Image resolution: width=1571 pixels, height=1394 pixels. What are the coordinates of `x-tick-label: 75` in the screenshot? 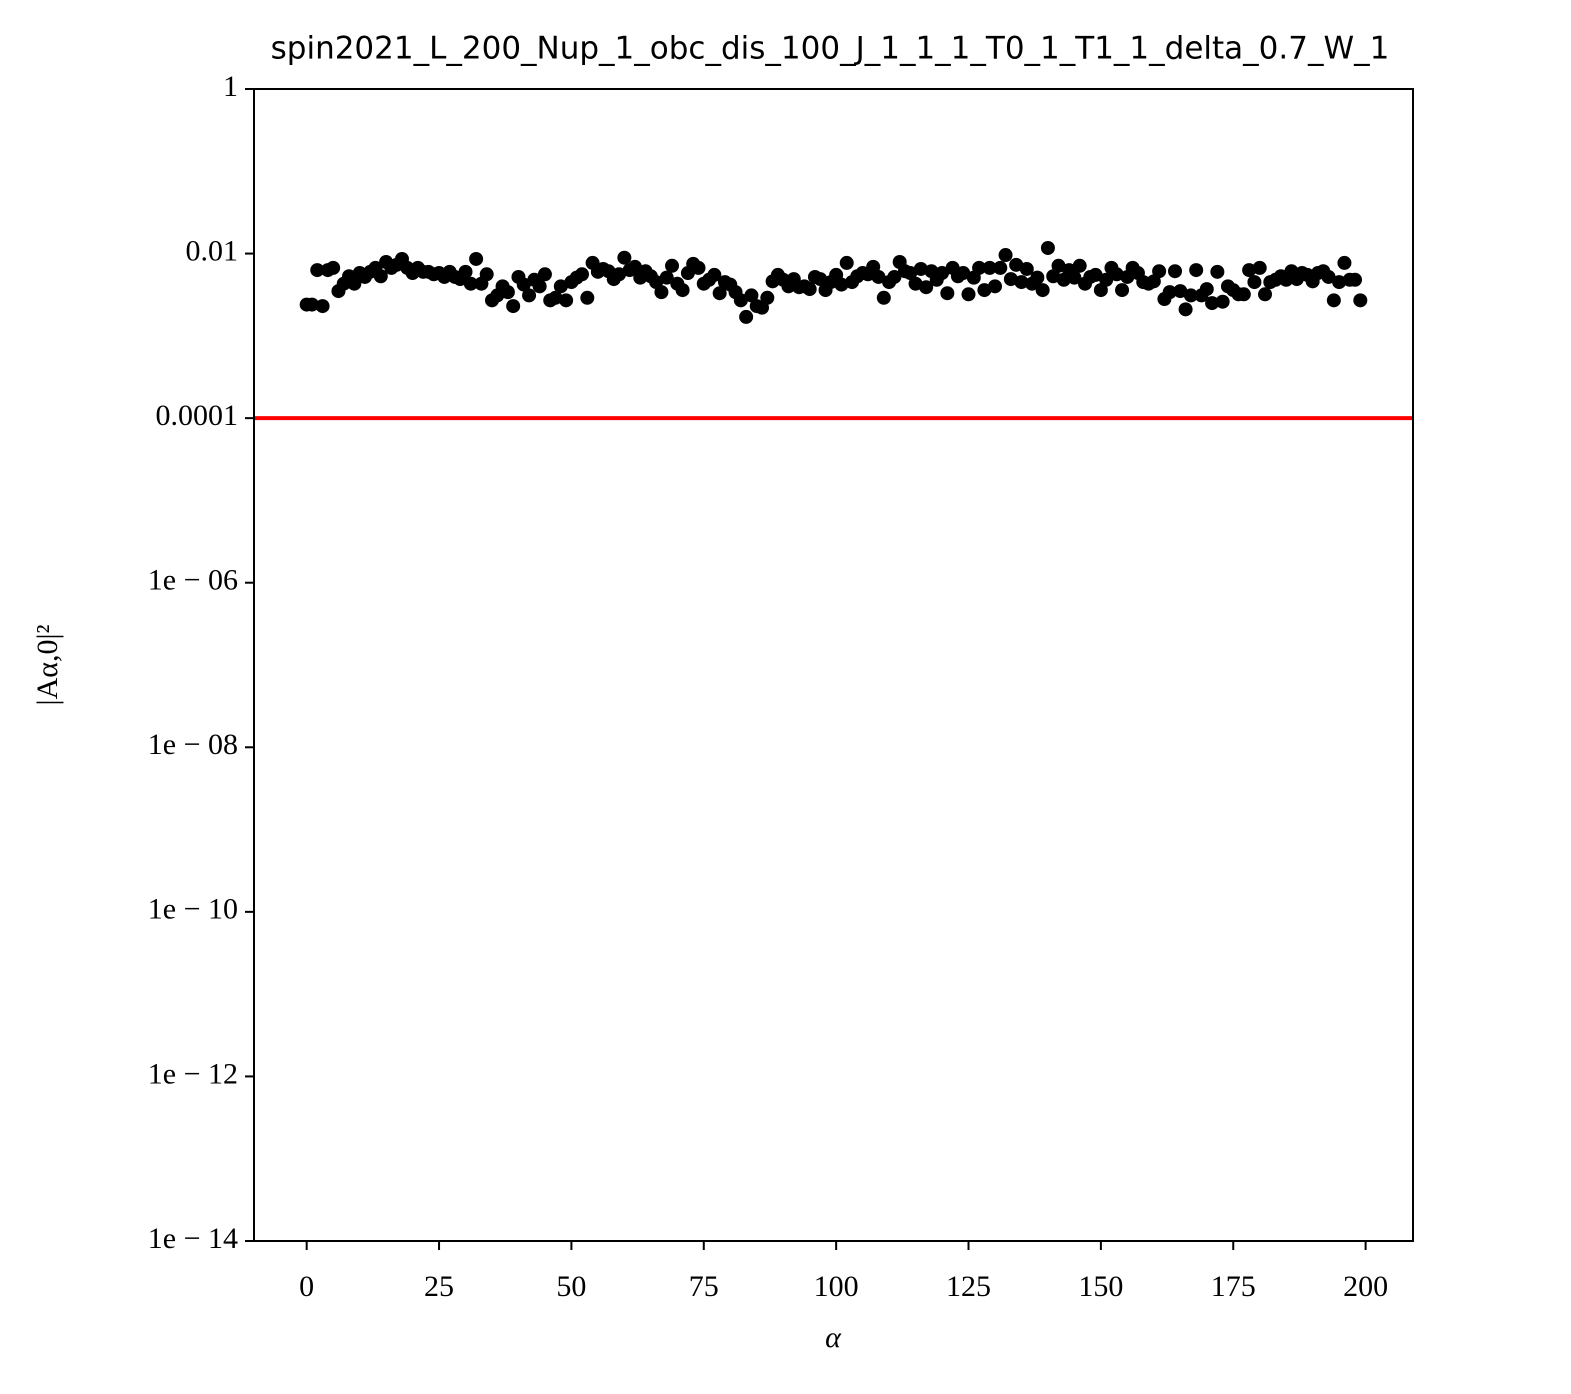 It's located at (704, 1286).